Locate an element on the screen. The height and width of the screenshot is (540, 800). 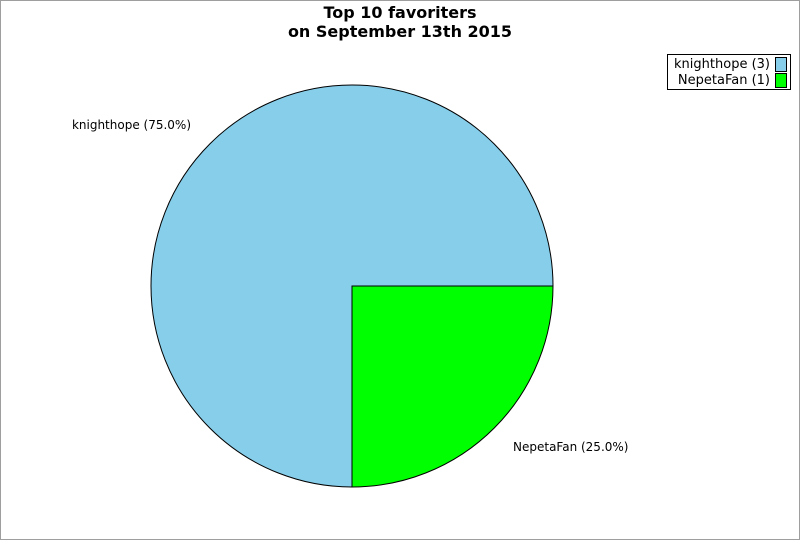
pie-label-knighthope: knighthope (75.0%) is located at coordinates (131, 125).